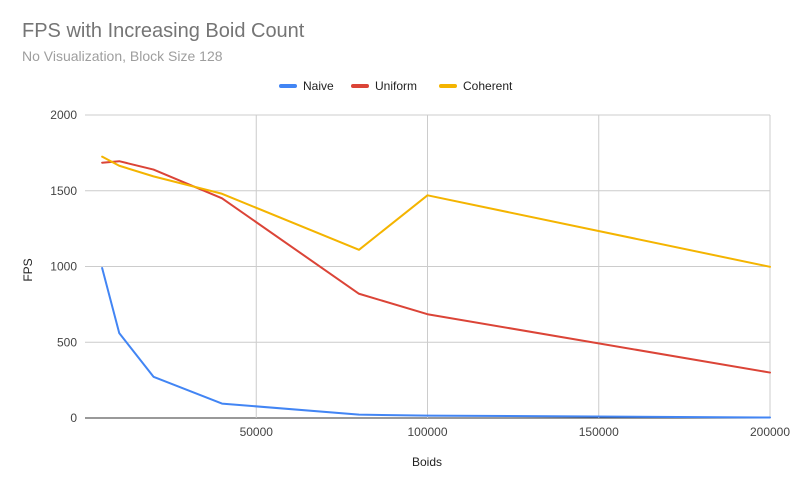 The width and height of the screenshot is (794, 490). Describe the element at coordinates (63, 115) in the screenshot. I see `y-tick-label: 2000` at that location.